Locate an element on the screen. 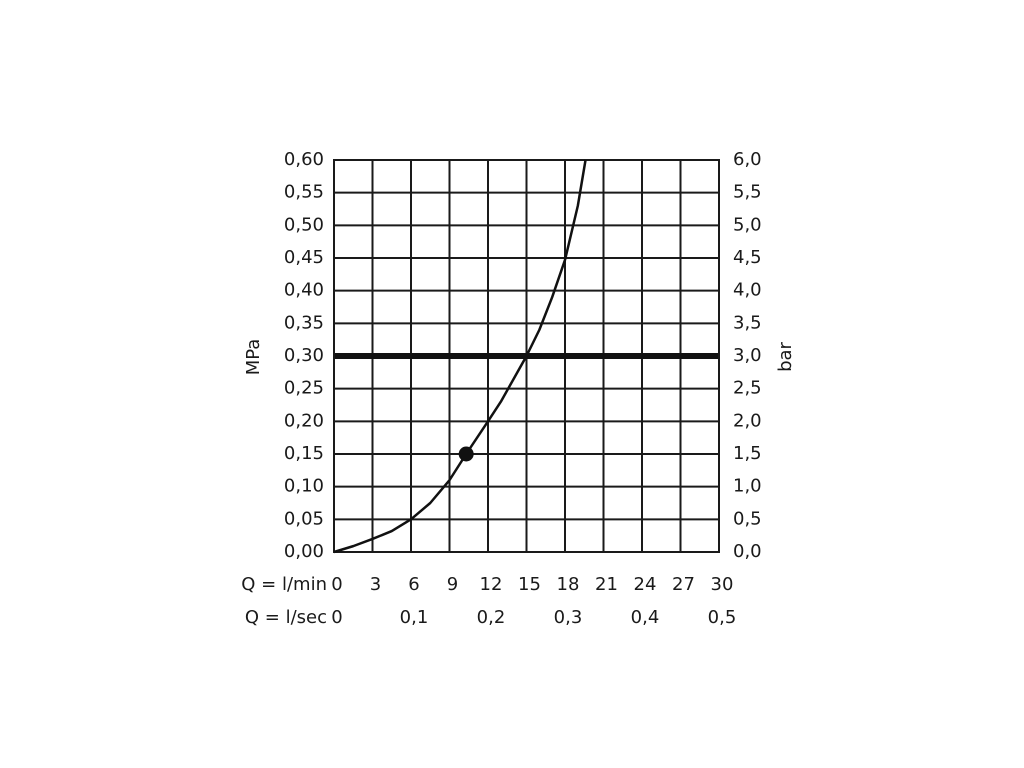 Image resolution: width=1024 pixels, height=768 pixels. y-tick-label: 0,40 is located at coordinates (304, 290).